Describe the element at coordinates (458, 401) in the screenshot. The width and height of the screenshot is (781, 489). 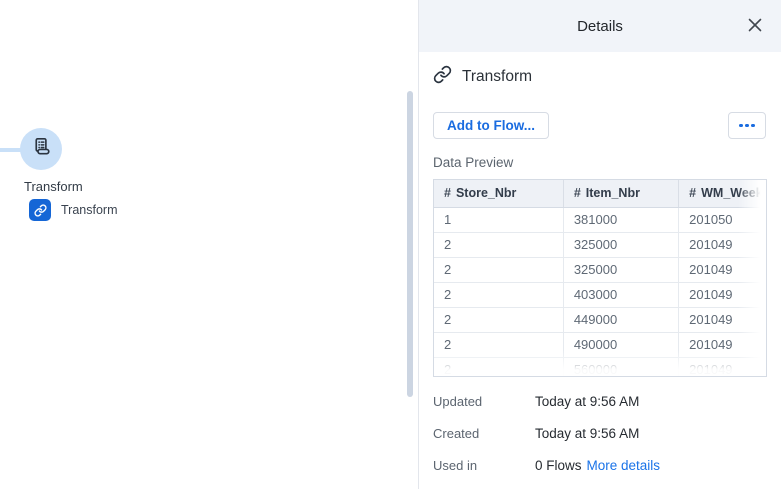
I see `updated-label: Updated` at that location.